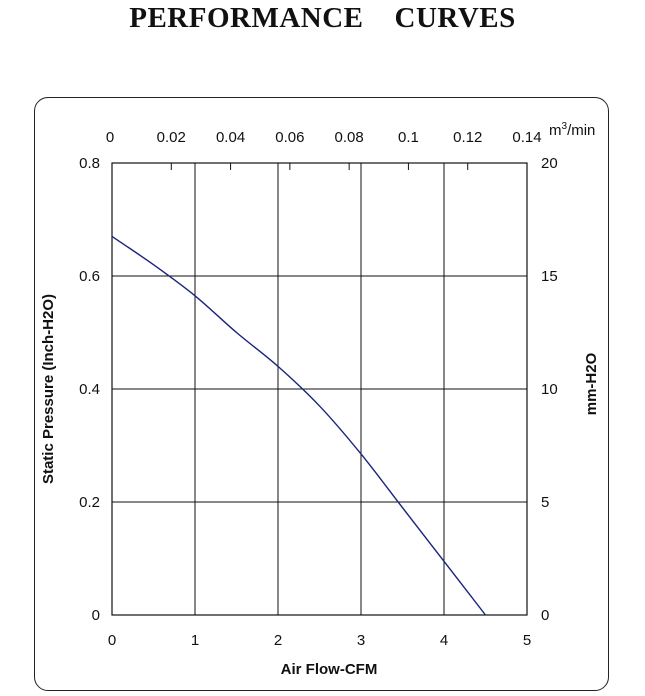 This screenshot has height=696, width=645. I want to click on x-tick-label: 2, so click(278, 640).